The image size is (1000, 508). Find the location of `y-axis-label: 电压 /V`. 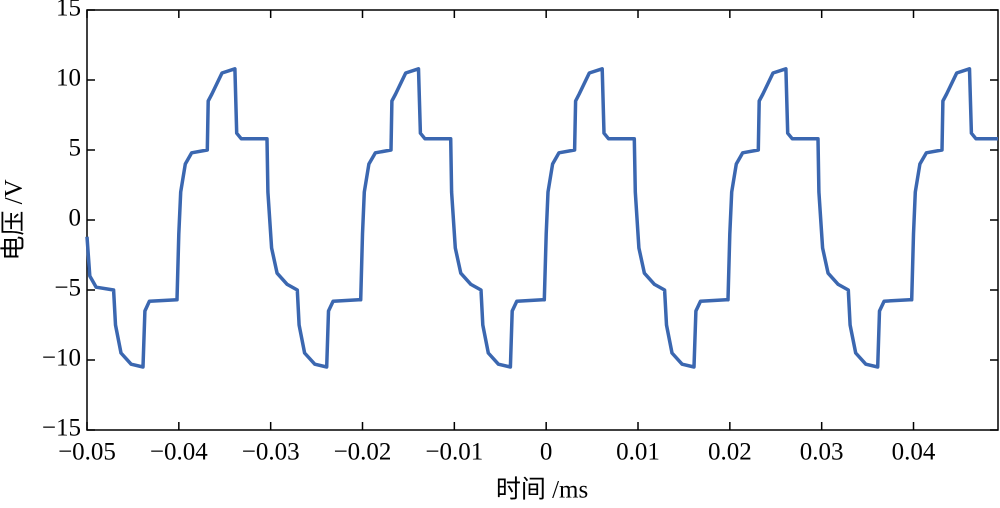

y-axis-label: 电压 /V is located at coordinates (14, 219).